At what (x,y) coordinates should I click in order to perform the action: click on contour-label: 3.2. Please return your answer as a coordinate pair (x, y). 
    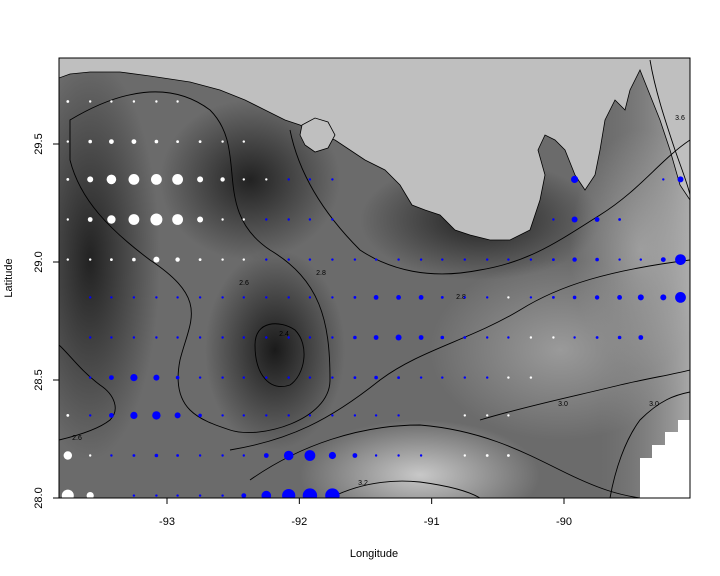
    Looking at the image, I should click on (363, 483).